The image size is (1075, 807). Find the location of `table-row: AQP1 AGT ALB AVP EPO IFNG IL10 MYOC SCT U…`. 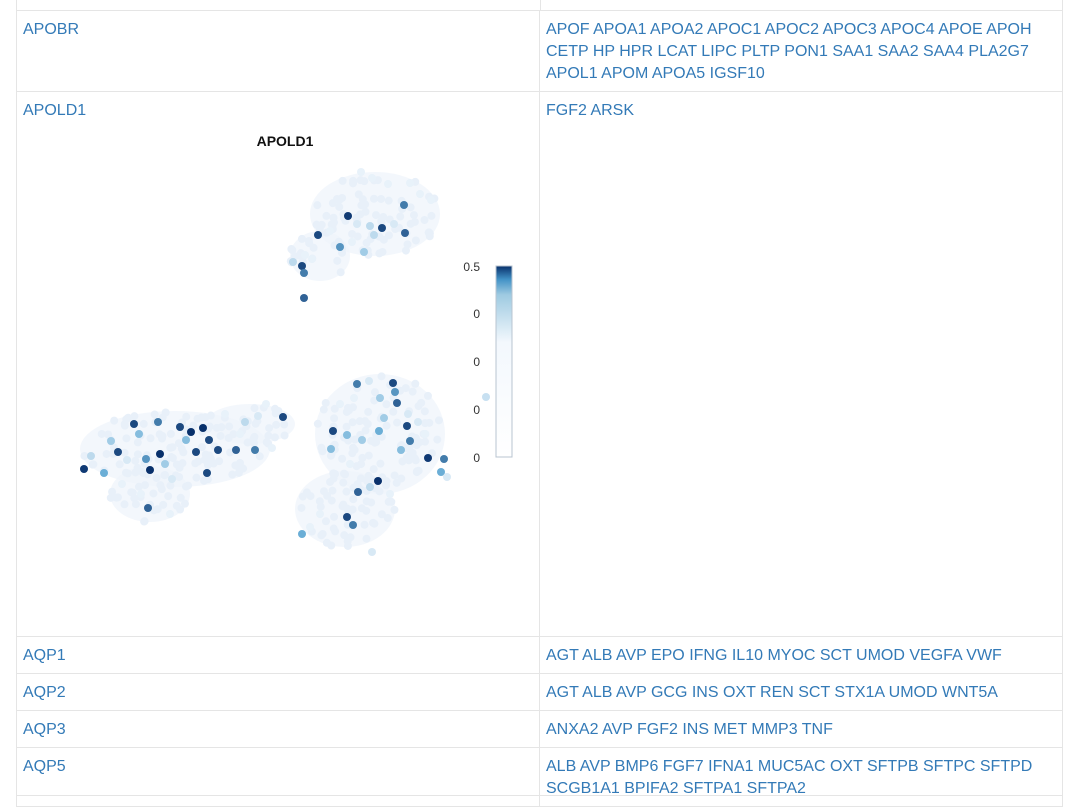

table-row: AQP1 AGT ALB AVP EPO IFNG IL10 MYOC SCT U… is located at coordinates (539, 655).